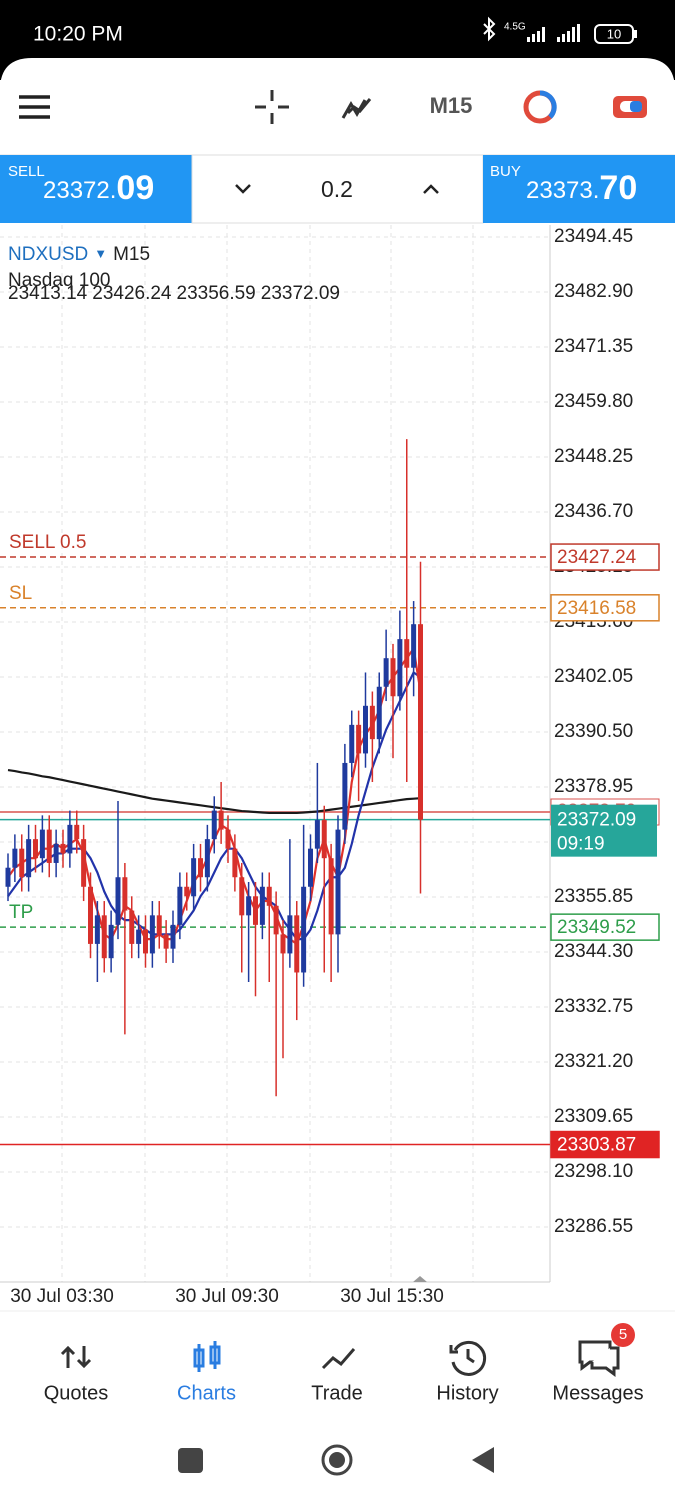 The width and height of the screenshot is (675, 1500). I want to click on sell-price: 23372.09, so click(98, 188).